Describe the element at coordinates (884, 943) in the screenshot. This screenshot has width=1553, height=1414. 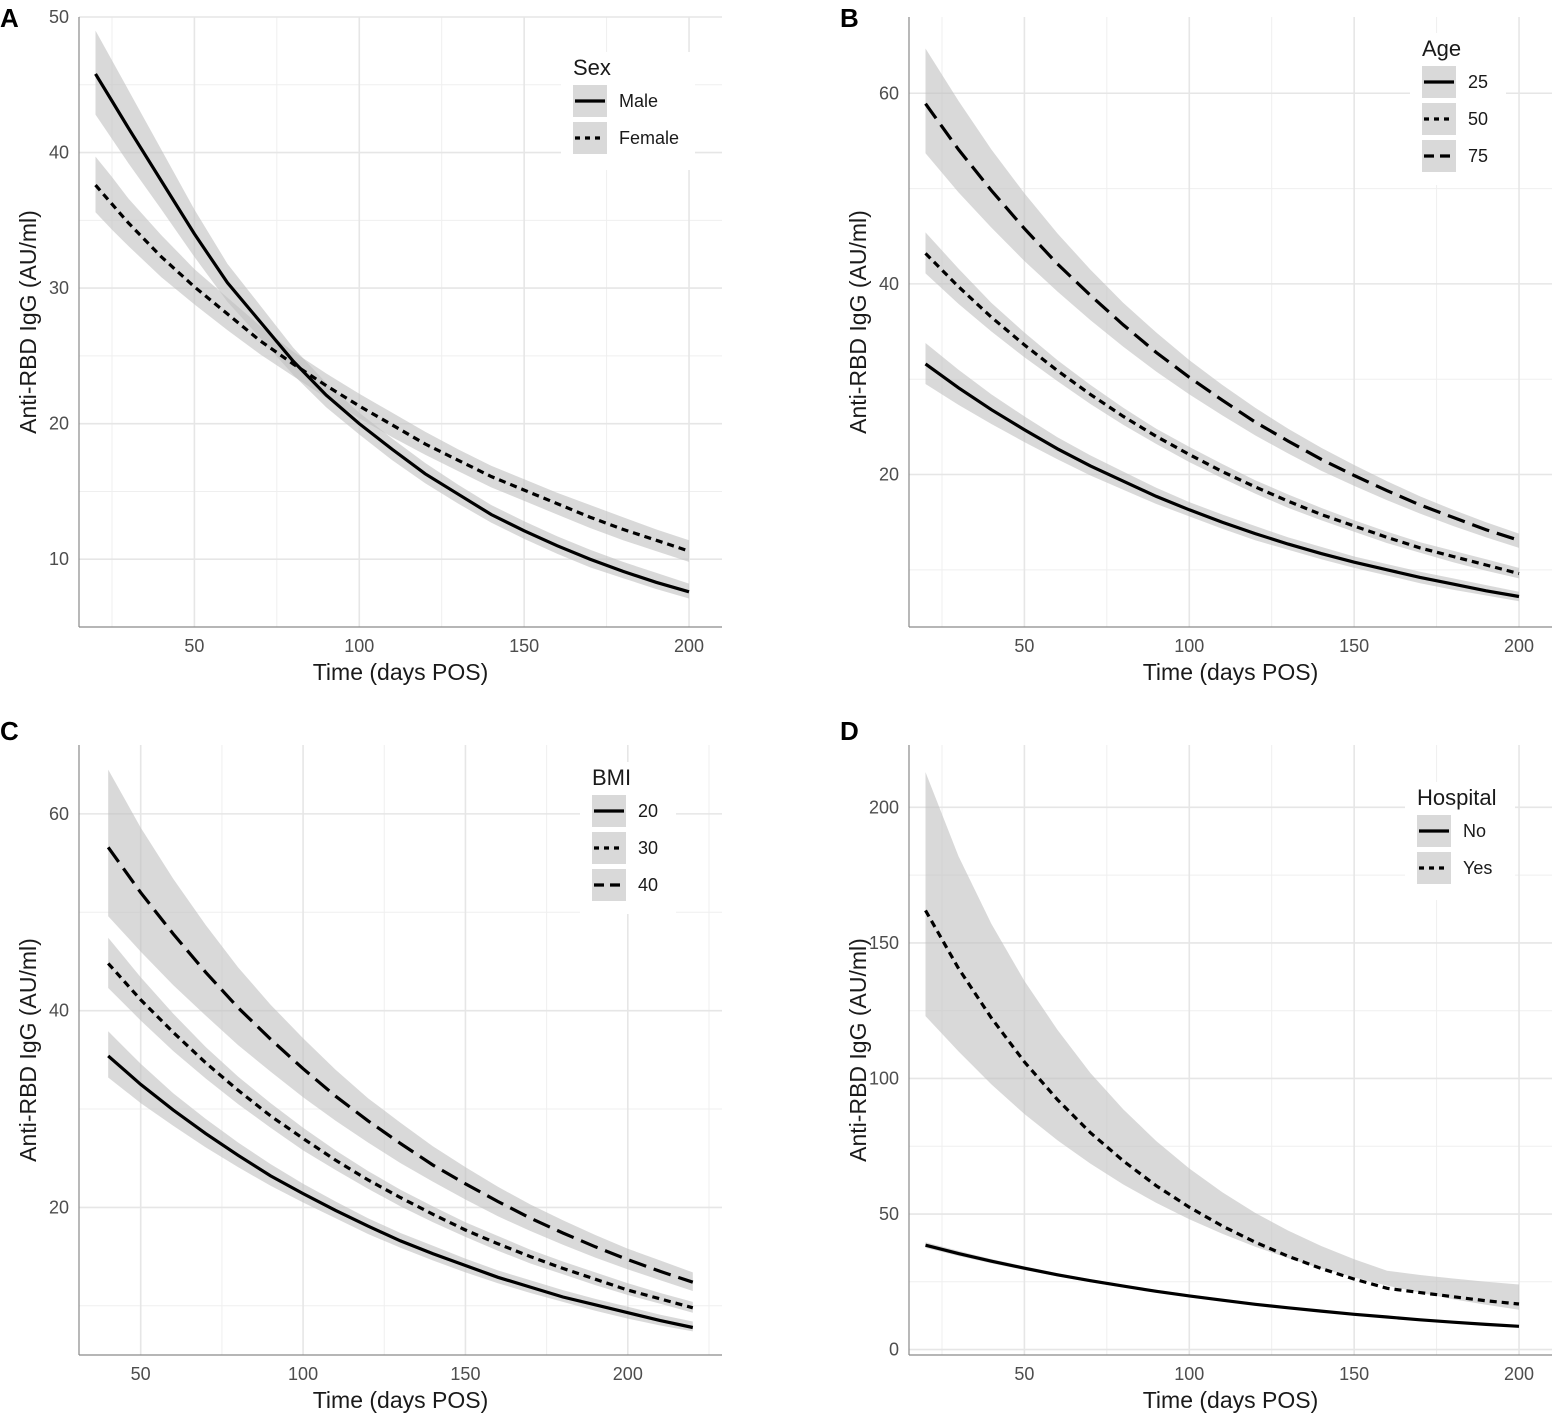
I see `y-tick-label: 150` at that location.